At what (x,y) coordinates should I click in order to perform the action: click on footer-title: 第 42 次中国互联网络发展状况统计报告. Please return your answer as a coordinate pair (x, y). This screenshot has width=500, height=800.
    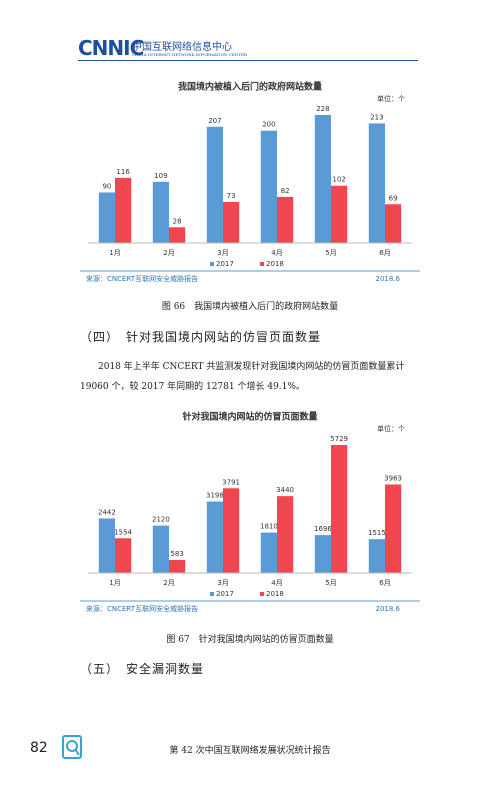
    Looking at the image, I should click on (250, 751).